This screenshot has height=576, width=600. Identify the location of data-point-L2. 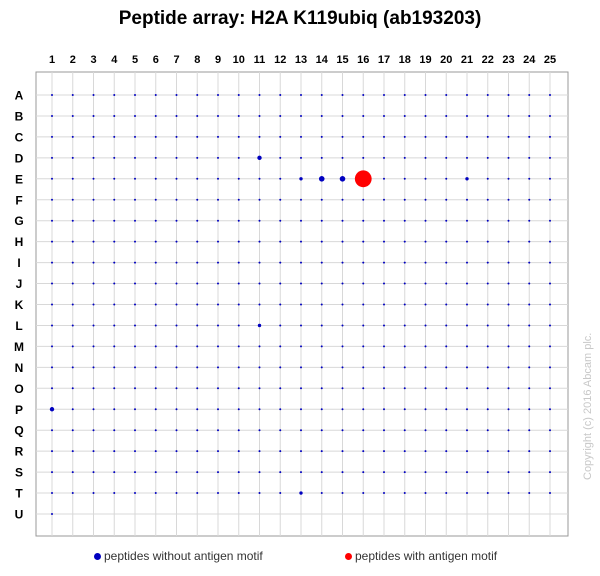
(72, 325).